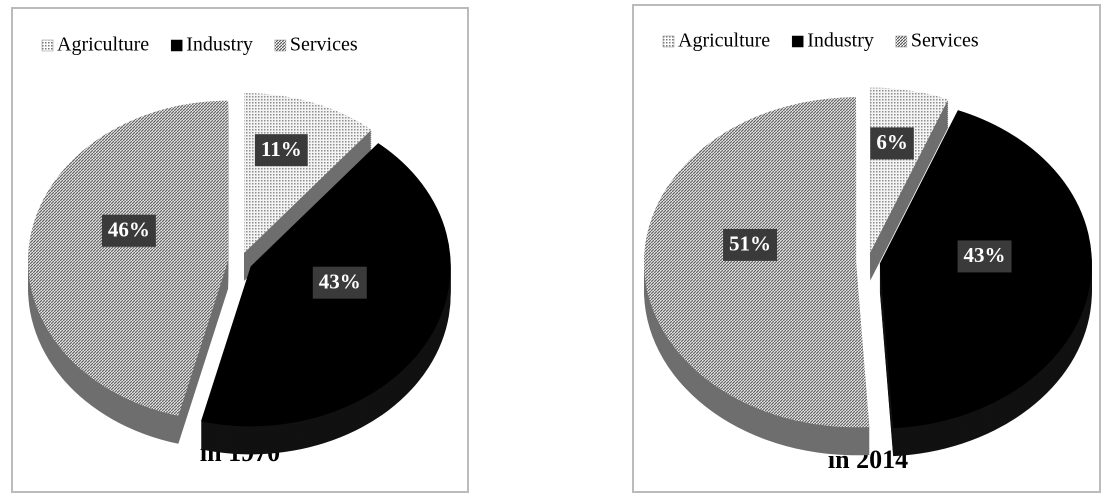  I want to click on data-label: 51%, so click(750, 244).